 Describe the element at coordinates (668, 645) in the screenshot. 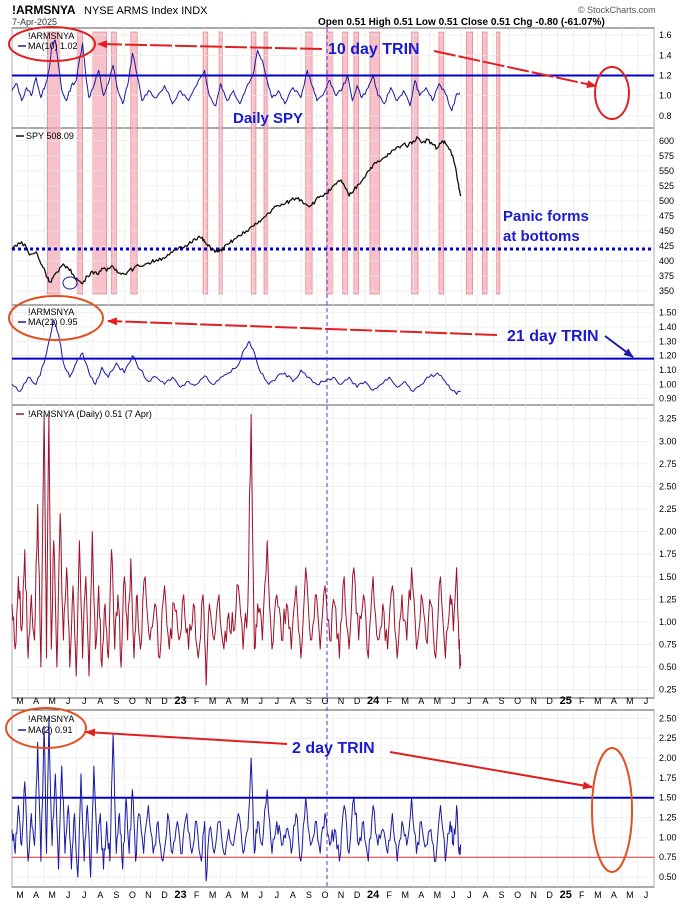

I see `ytick-daily-10: 0.75` at that location.